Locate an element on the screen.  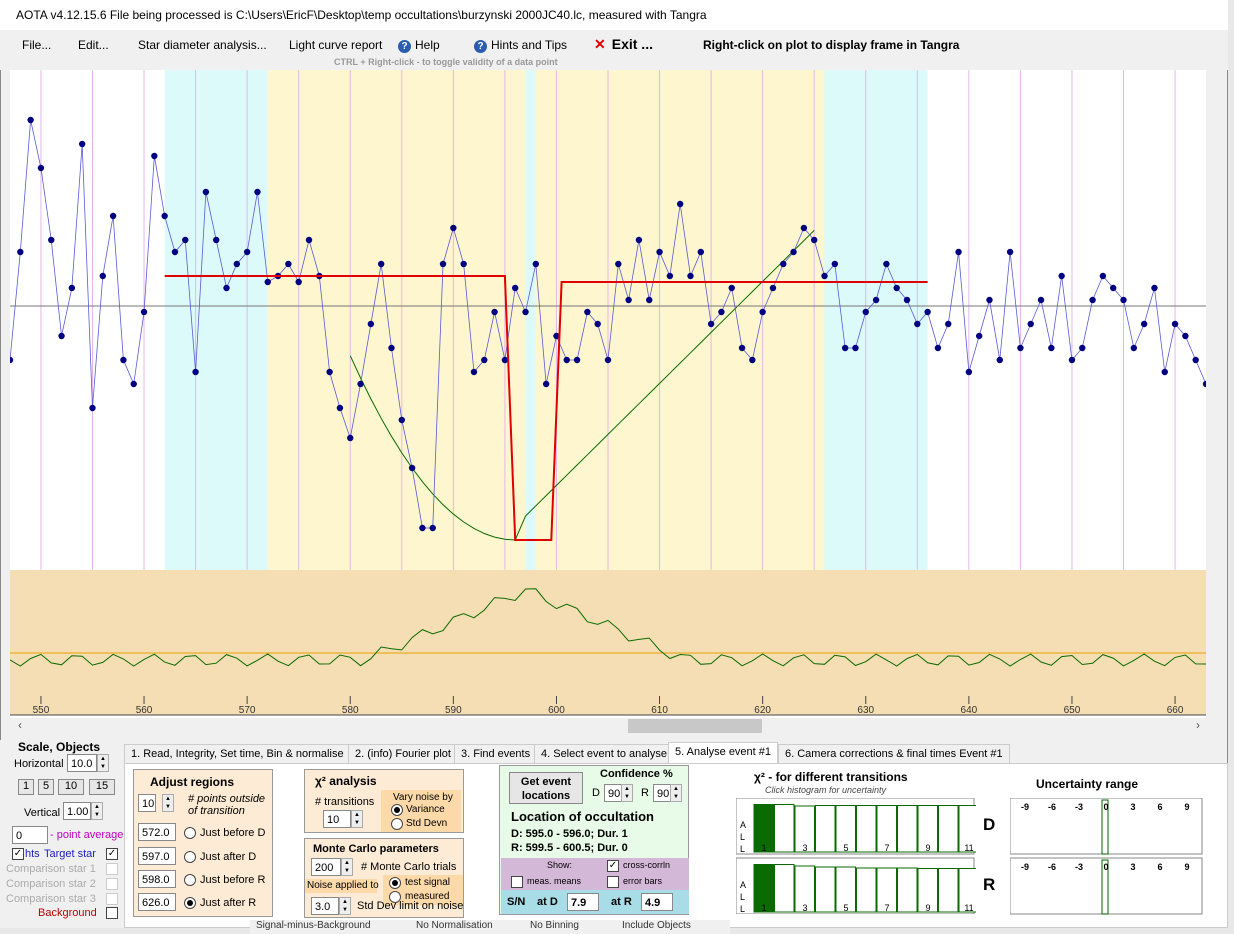
points-outside-input: 10 is located at coordinates (147, 803).